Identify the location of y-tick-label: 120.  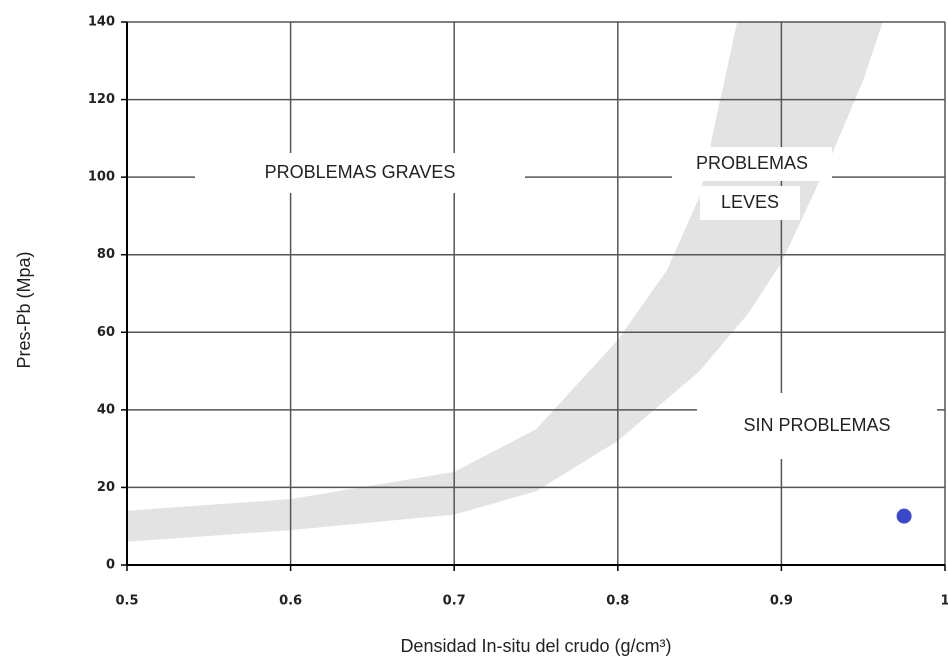
(101, 99).